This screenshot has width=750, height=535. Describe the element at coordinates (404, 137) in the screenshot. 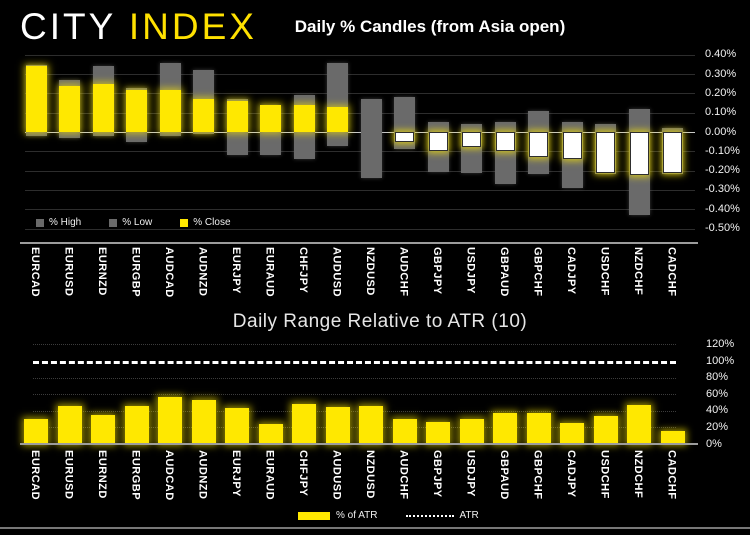

I see `close-bar-AUDCHF` at that location.